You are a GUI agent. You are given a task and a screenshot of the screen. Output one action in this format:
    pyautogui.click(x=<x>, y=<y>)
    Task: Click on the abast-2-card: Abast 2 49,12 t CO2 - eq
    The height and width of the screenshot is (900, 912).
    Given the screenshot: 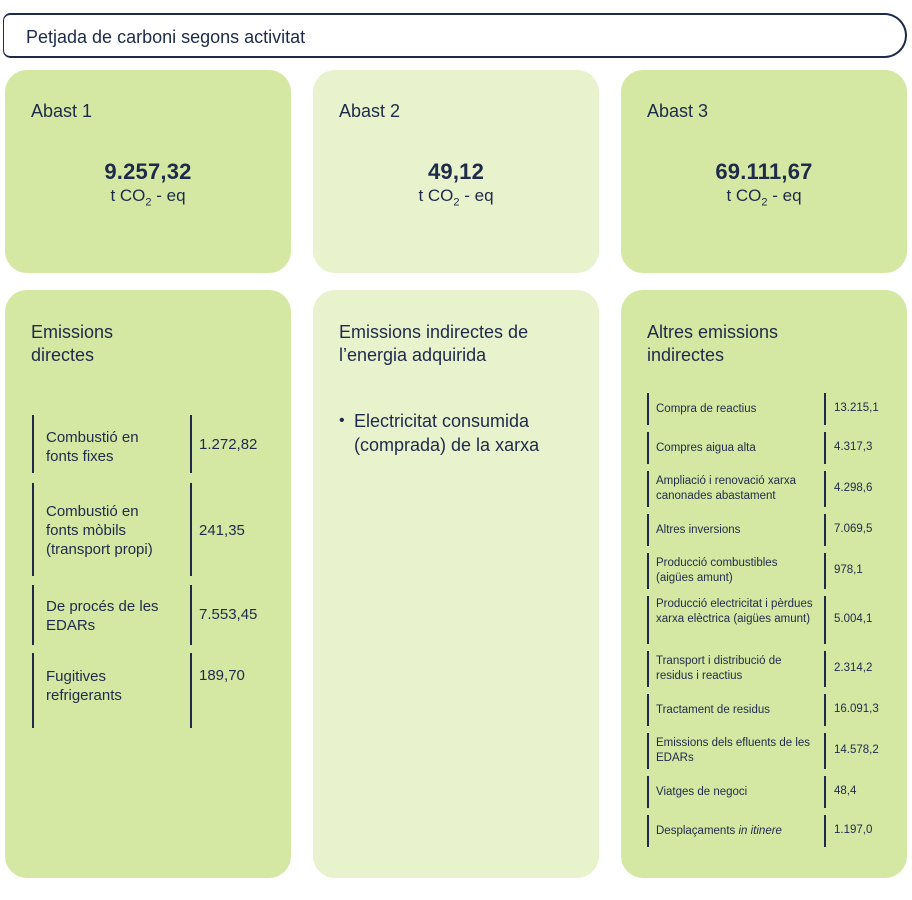 What is the action you would take?
    pyautogui.click(x=456, y=171)
    